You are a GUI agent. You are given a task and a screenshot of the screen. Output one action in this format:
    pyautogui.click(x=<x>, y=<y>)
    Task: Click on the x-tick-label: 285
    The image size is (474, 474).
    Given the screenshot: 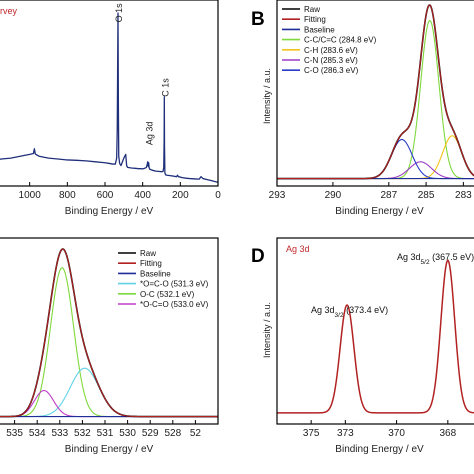 What is the action you would take?
    pyautogui.click(x=426, y=195)
    